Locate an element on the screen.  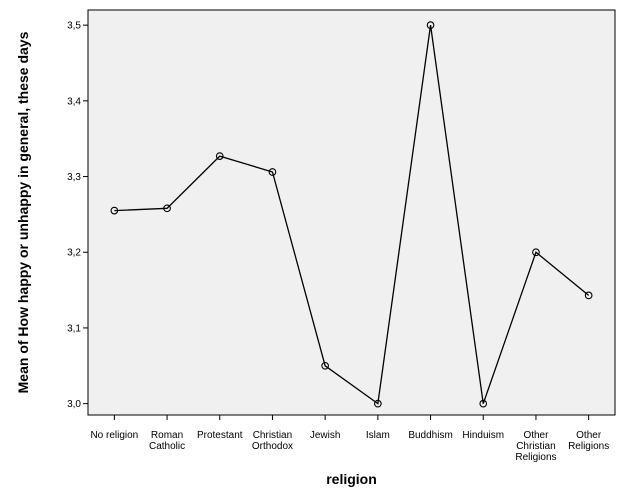
x-tick-label-line: No religion is located at coordinates (114, 435).